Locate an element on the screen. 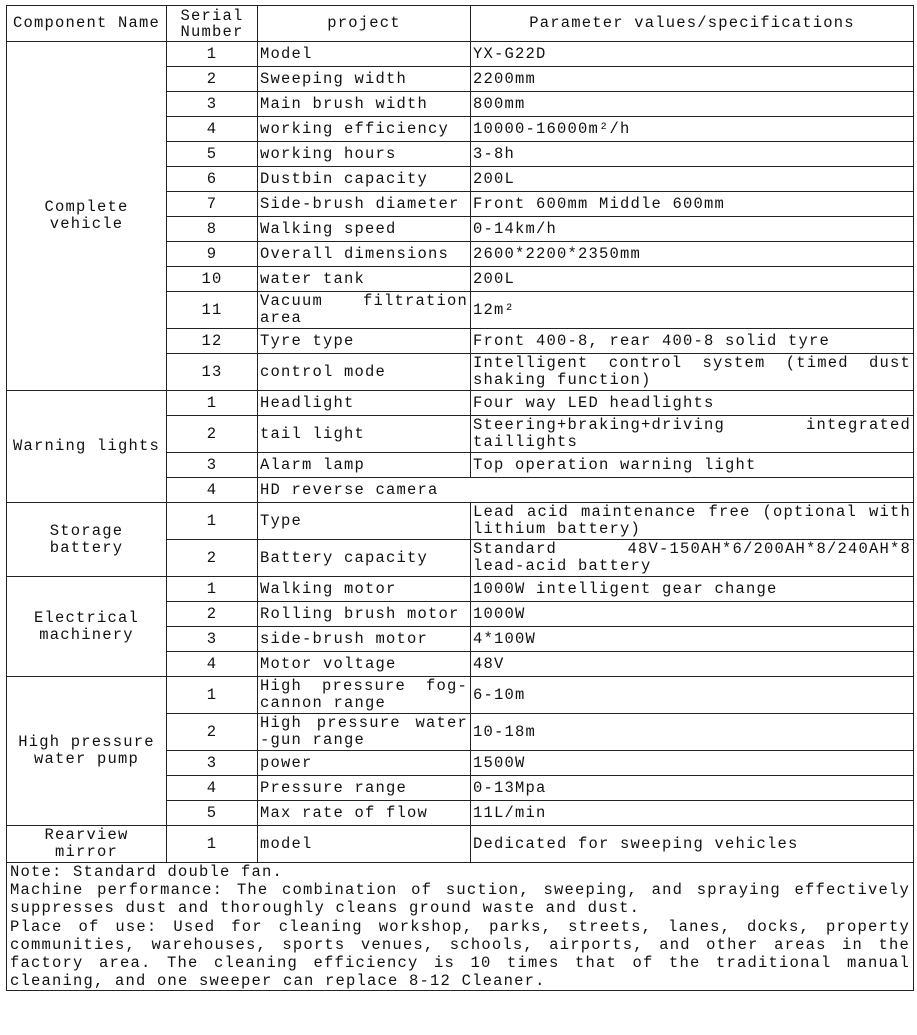 The width and height of the screenshot is (917, 1035). table-row: 4 HD reverse camera is located at coordinates (460, 490).